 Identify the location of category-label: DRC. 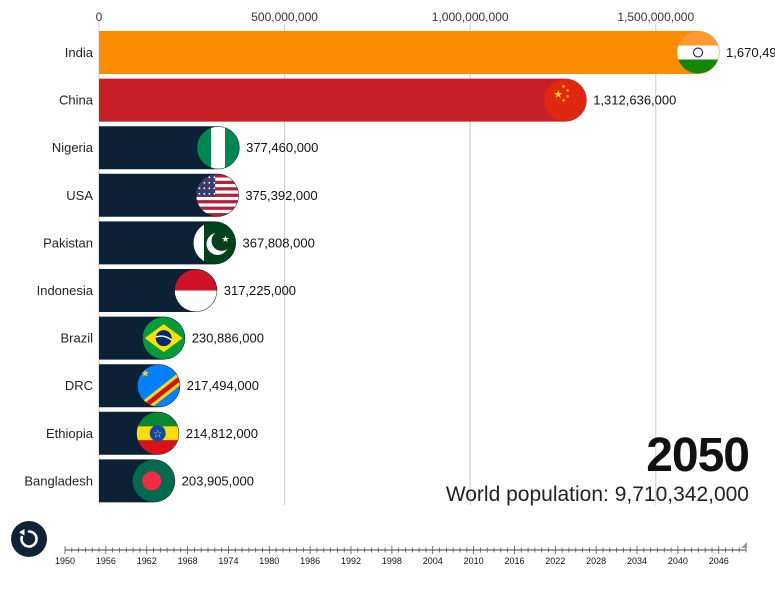
(79, 385).